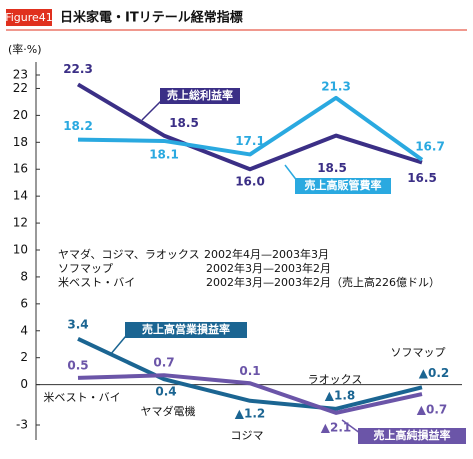  I want to click on badge: Figure41, so click(29, 17).